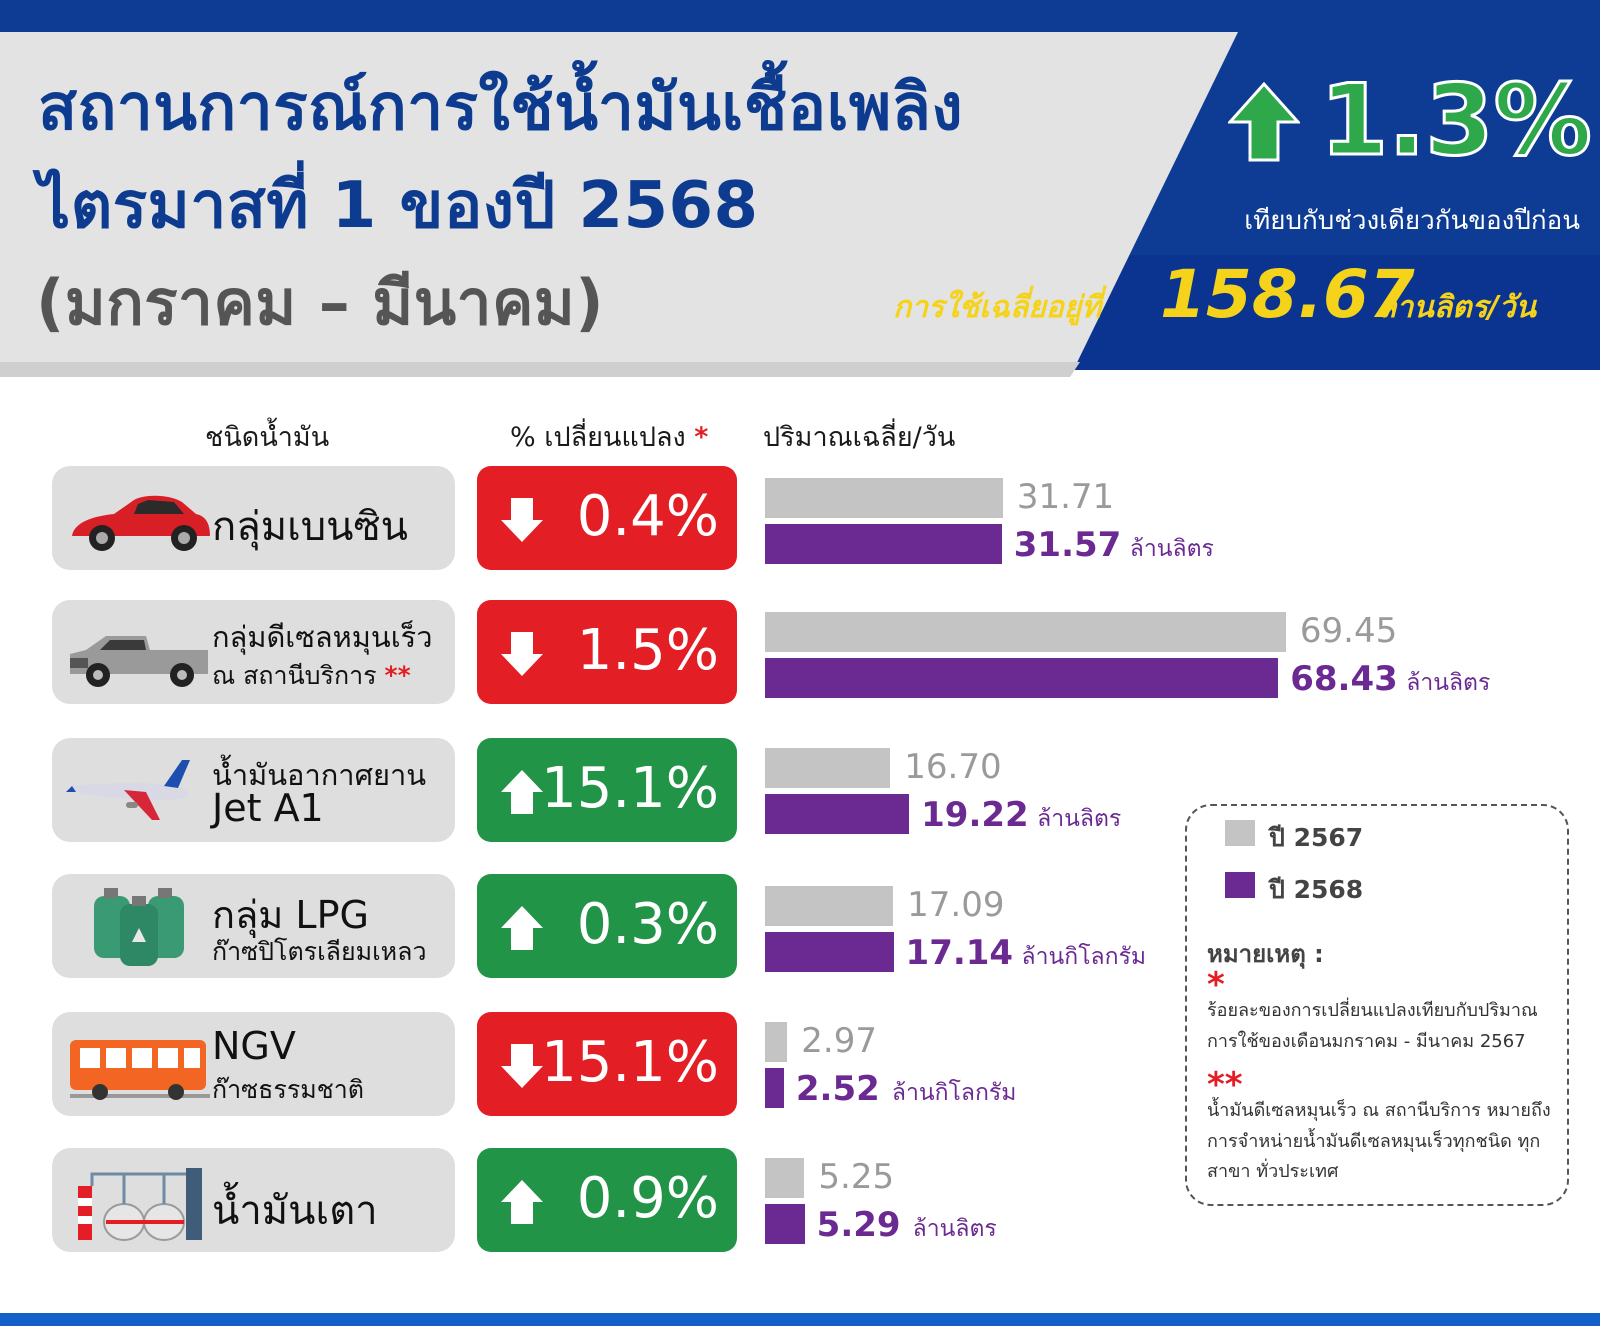 The width and height of the screenshot is (1600, 1326). What do you see at coordinates (319, 951) in the screenshot?
I see `fuel-type-subtitle: ก๊าซปิโตรเลียมเหลว` at bounding box center [319, 951].